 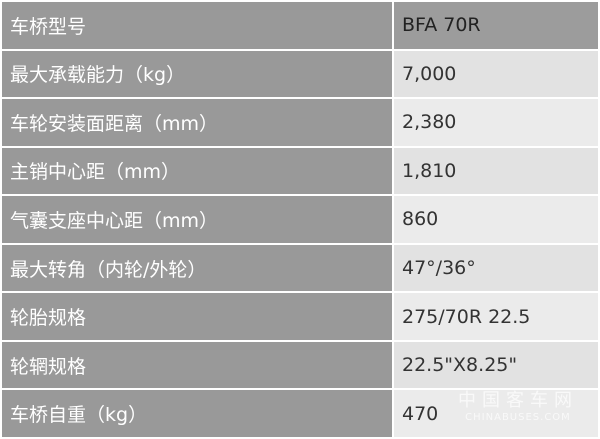 I want to click on spec-value: 275/70R 22.5, so click(x=496, y=316).